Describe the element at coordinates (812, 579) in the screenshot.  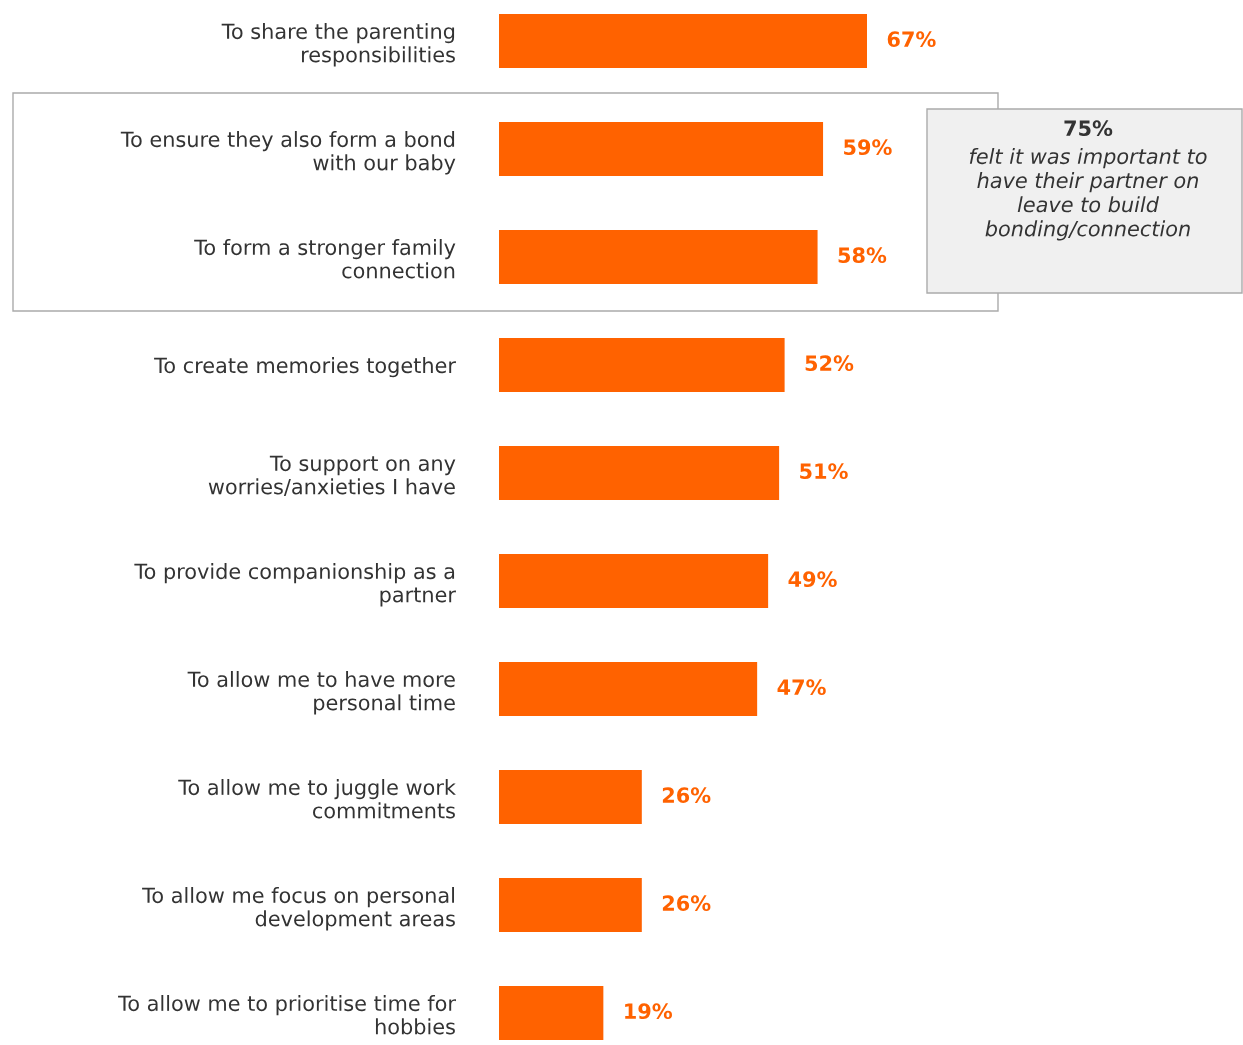
I see `data-label: 49%` at that location.